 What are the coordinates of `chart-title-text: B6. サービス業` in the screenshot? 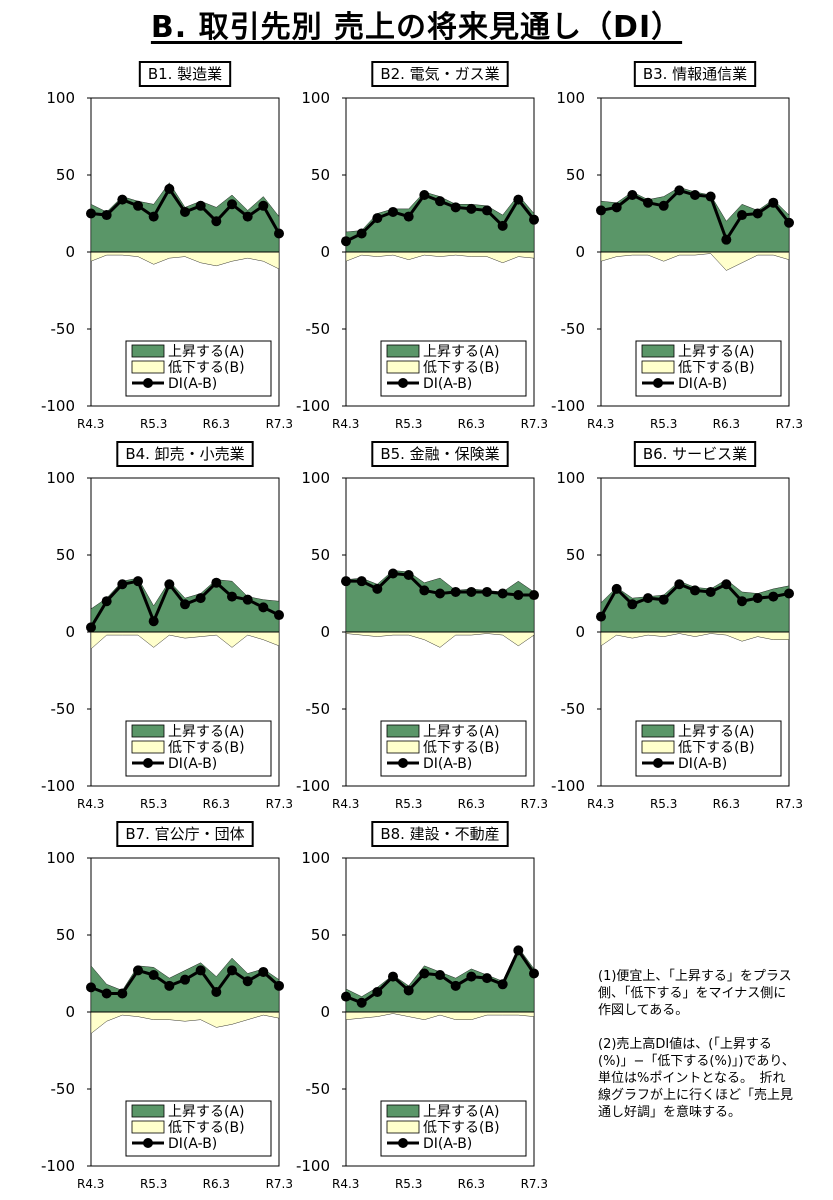 It's located at (695, 454).